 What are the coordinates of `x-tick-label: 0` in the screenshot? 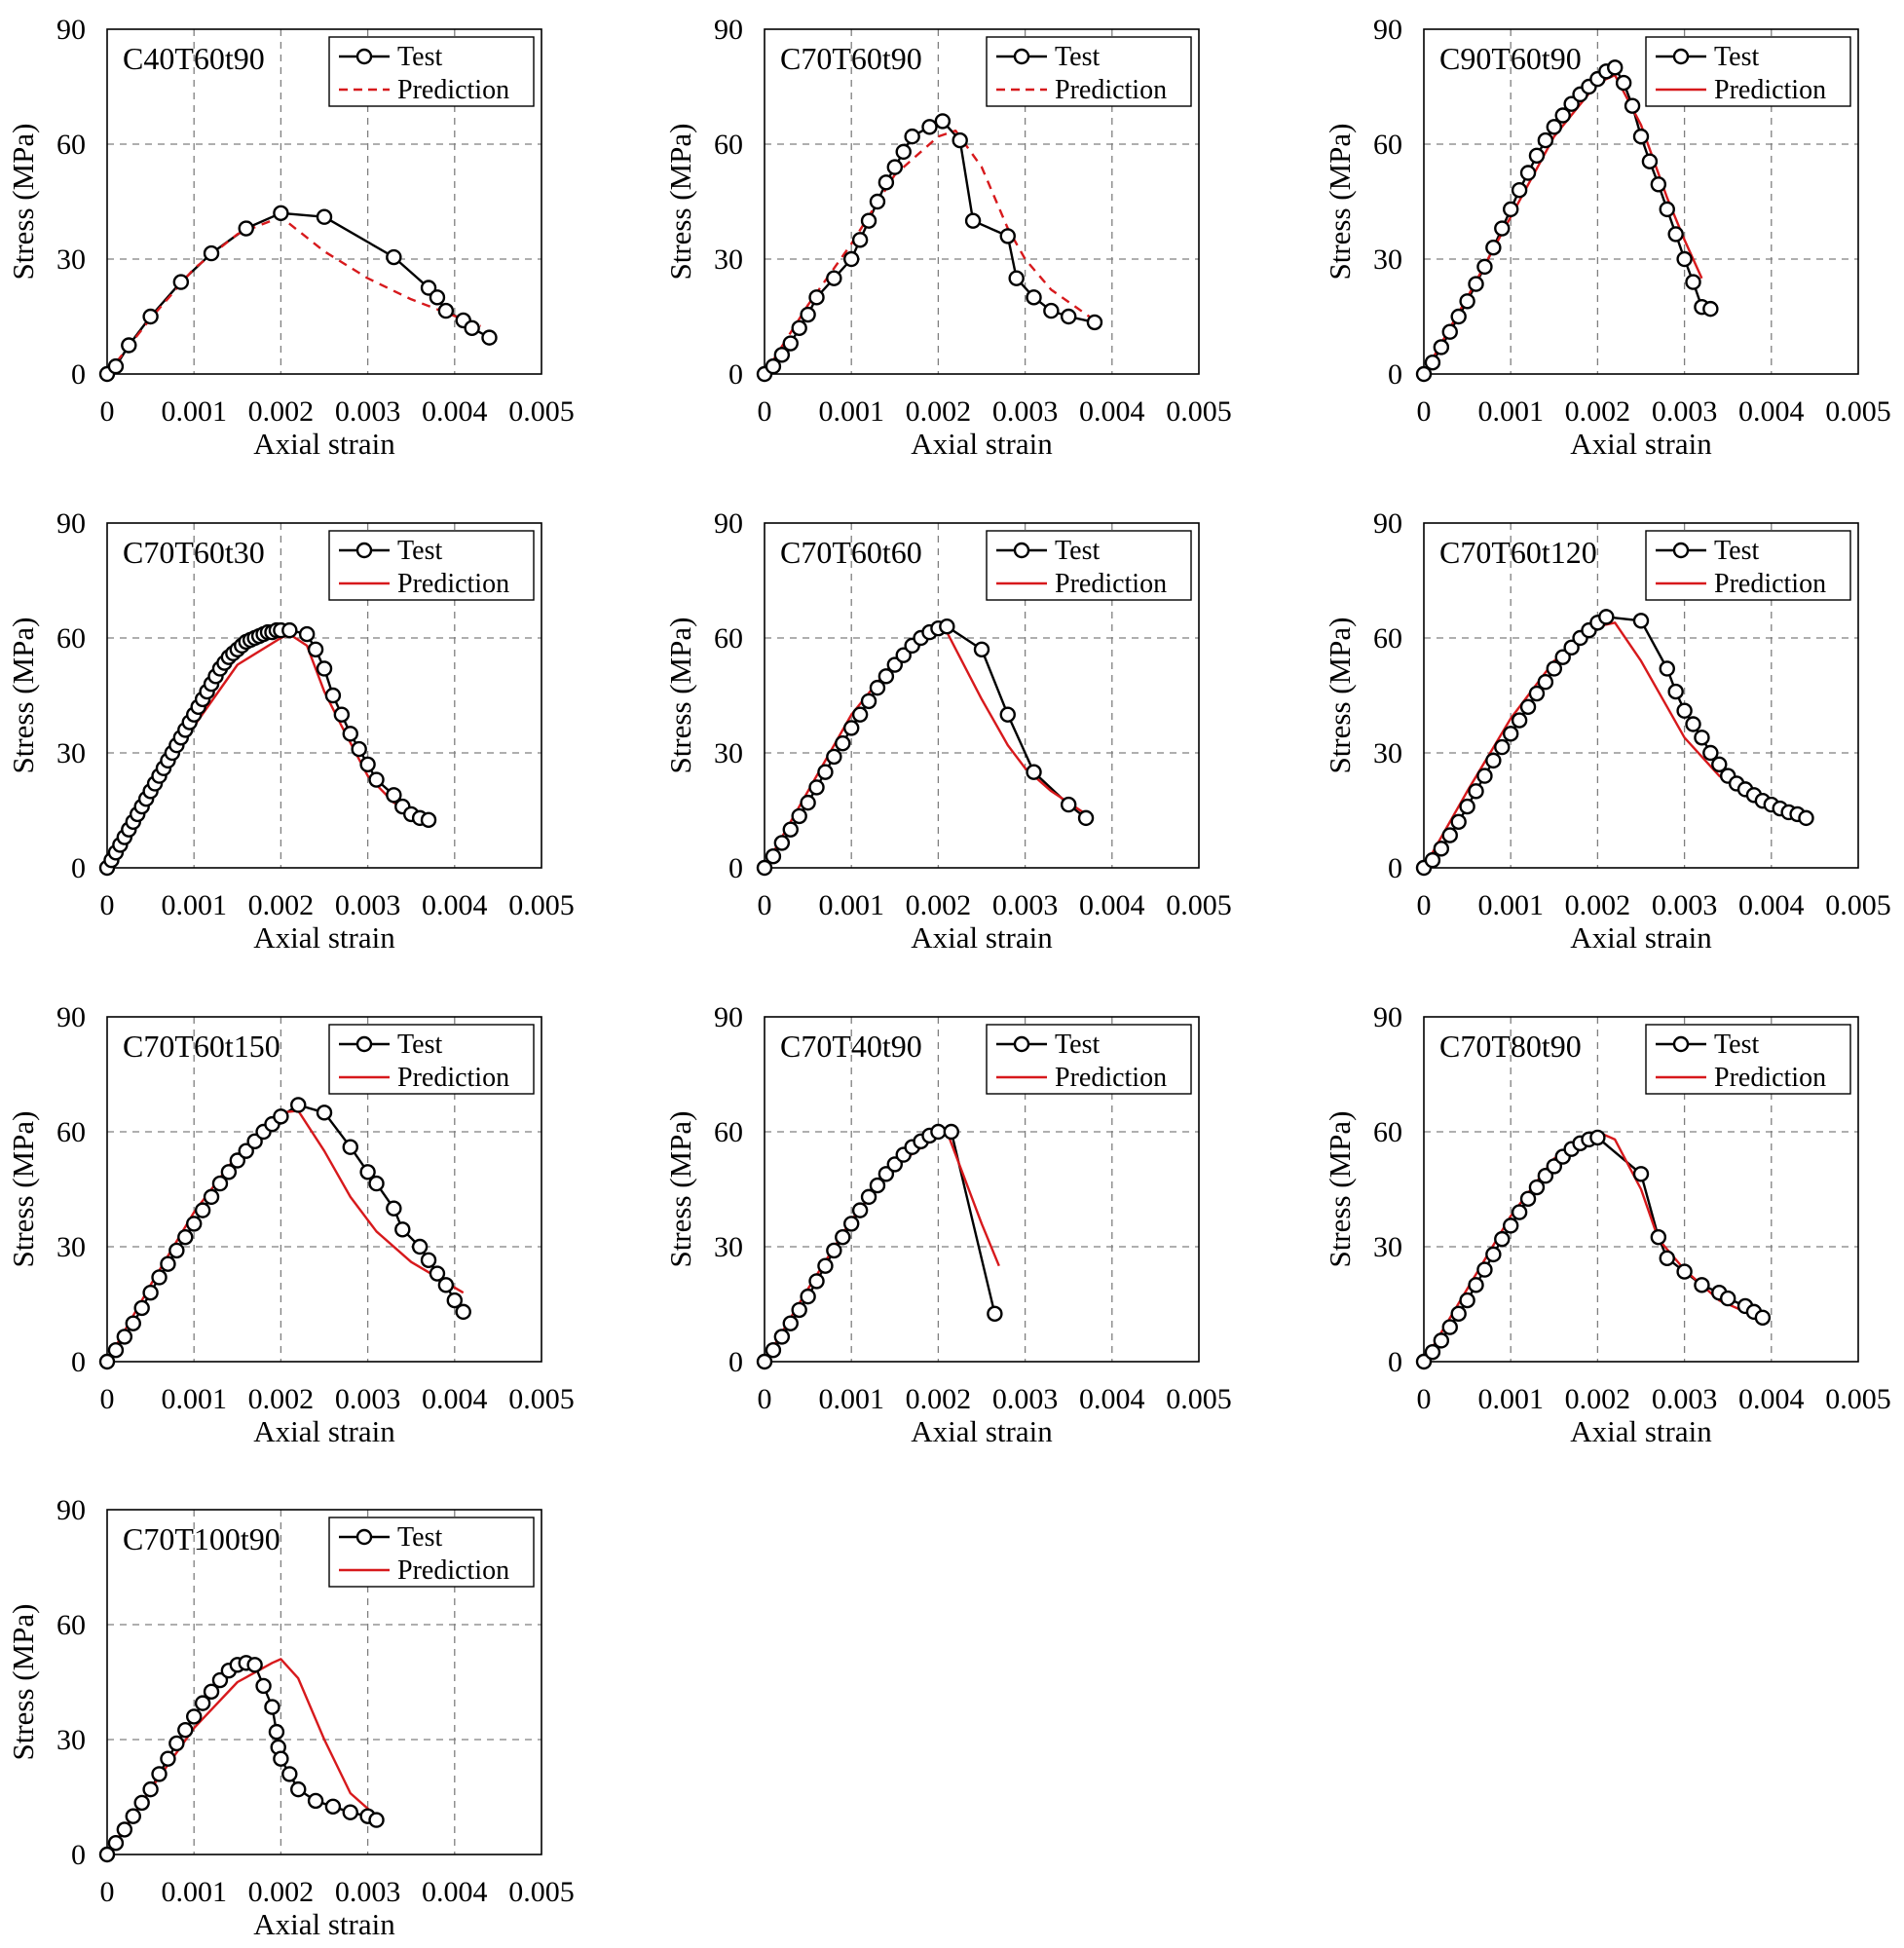 It's located at (107, 1892).